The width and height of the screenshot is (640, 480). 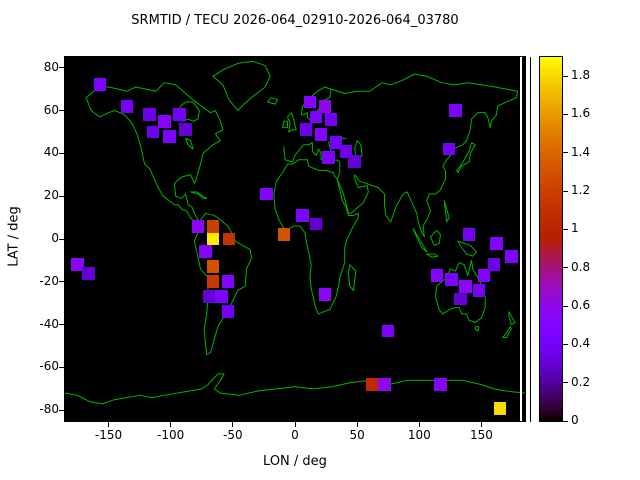 What do you see at coordinates (51, 66) in the screenshot?
I see `y-tick-label: 80` at bounding box center [51, 66].